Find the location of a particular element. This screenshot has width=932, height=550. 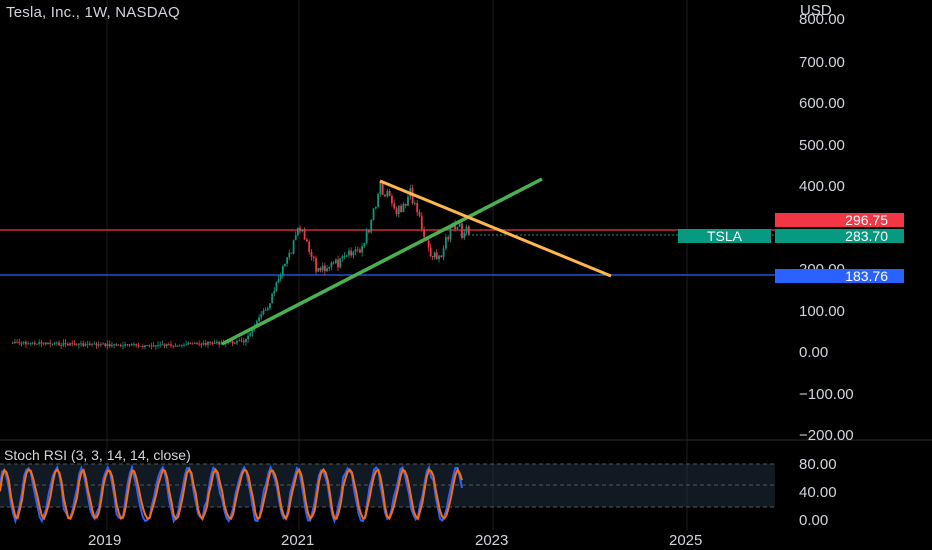

indicator-title: Stoch RSI (3, 3, 14, 14, close) is located at coordinates (97, 455).